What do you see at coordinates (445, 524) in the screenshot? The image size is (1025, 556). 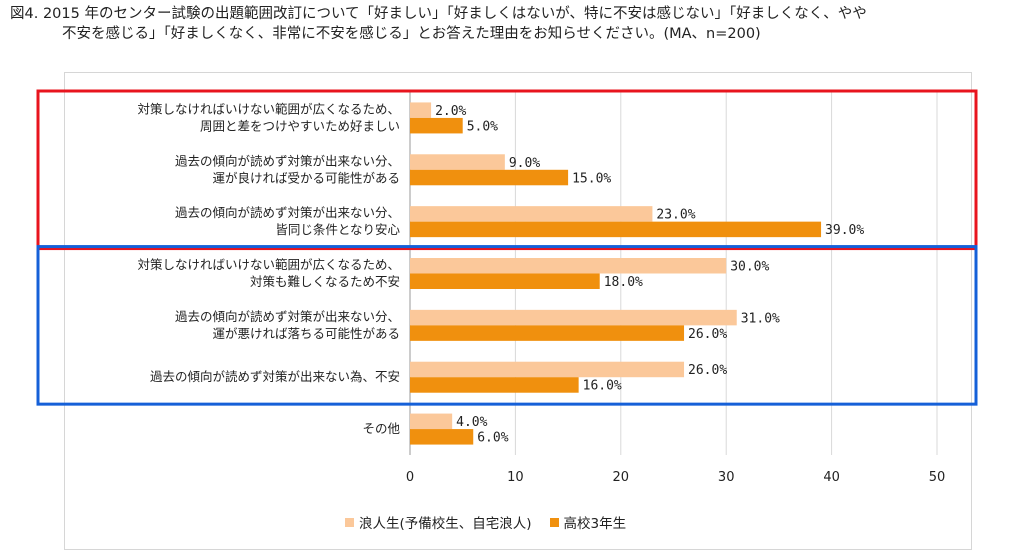 I see `legend-label-series-1: 浪人生(予備校生、自宅浪人)` at bounding box center [445, 524].